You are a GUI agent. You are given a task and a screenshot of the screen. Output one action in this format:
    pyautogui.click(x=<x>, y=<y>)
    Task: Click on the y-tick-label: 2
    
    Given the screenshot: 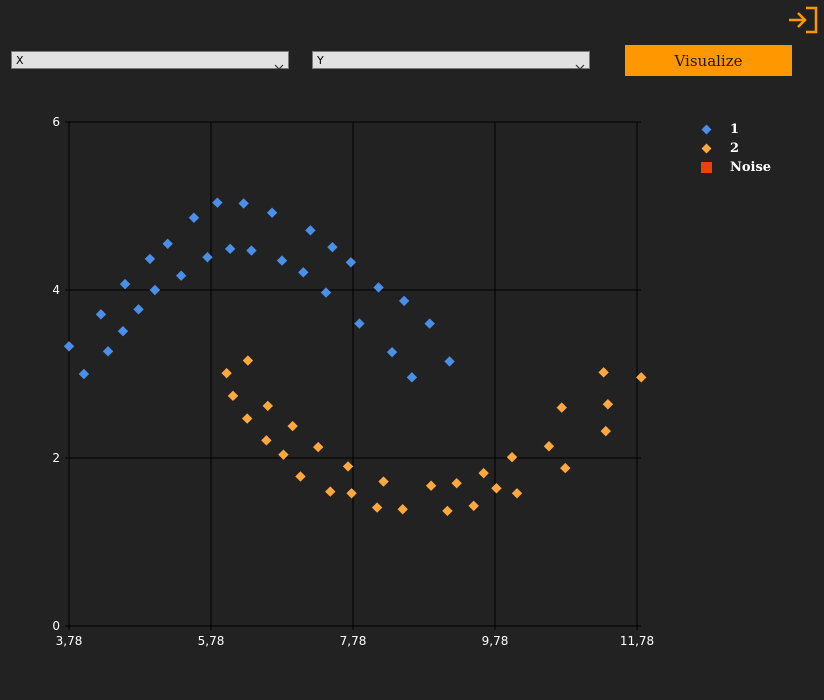 What is the action you would take?
    pyautogui.click(x=56, y=458)
    